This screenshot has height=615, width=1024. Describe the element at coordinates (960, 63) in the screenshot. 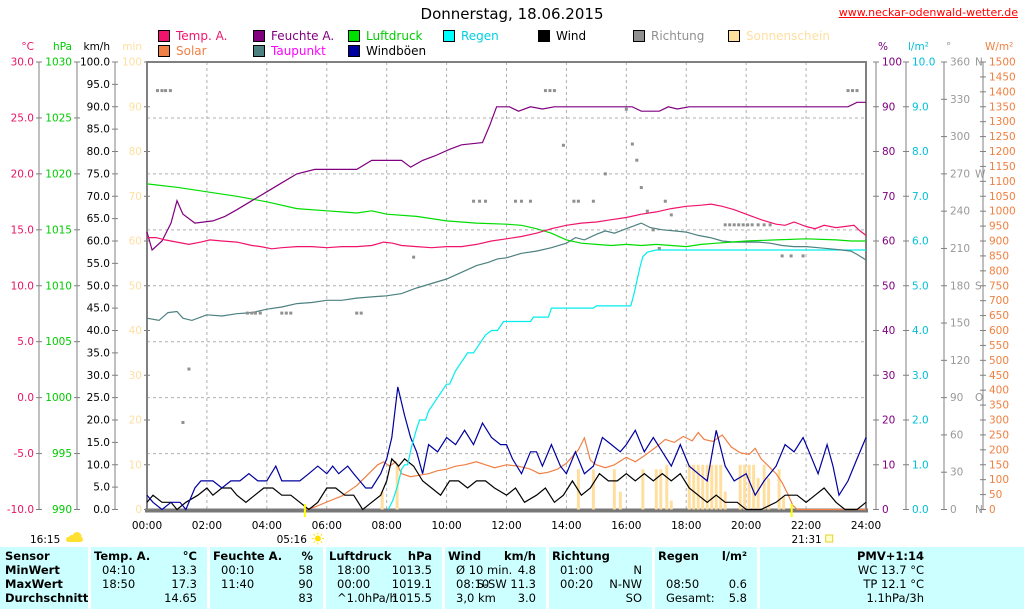

I see `svg-text: 360` at that location.